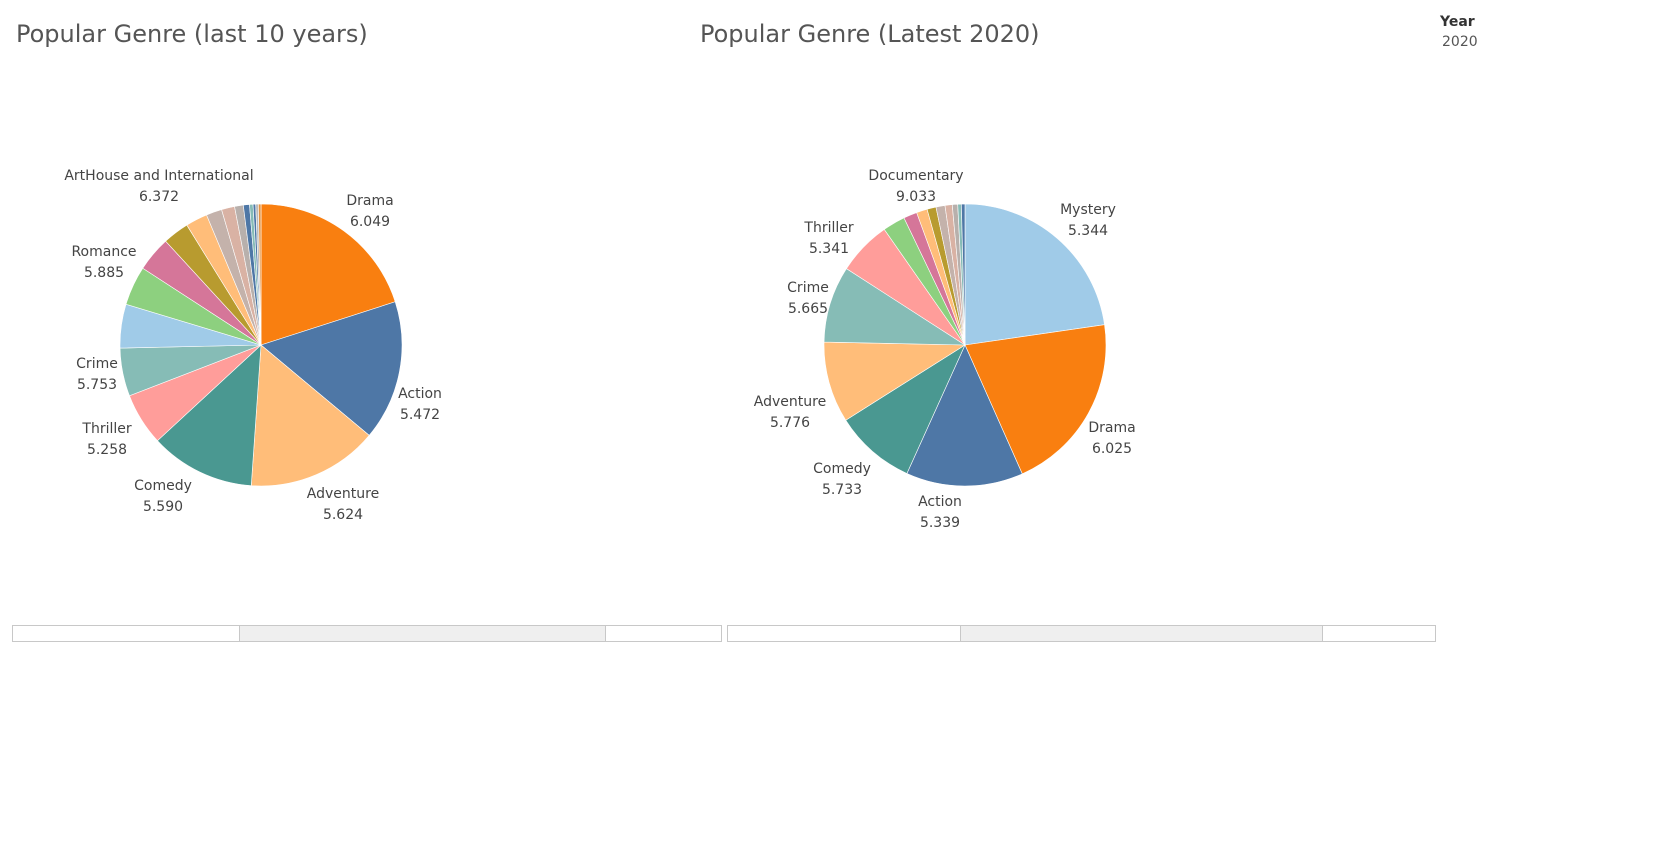 Image resolution: width=1657 pixels, height=861 pixels. I want to click on right-slice-value-1: 6.025, so click(1112, 449).